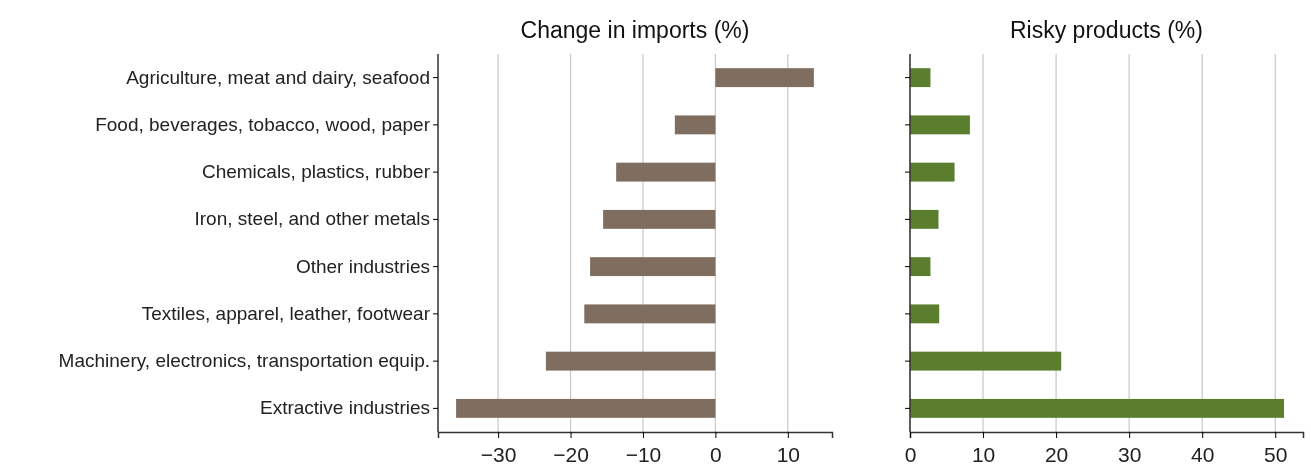 This screenshot has height=475, width=1311. I want to click on x-tick-label: −30, so click(498, 454).